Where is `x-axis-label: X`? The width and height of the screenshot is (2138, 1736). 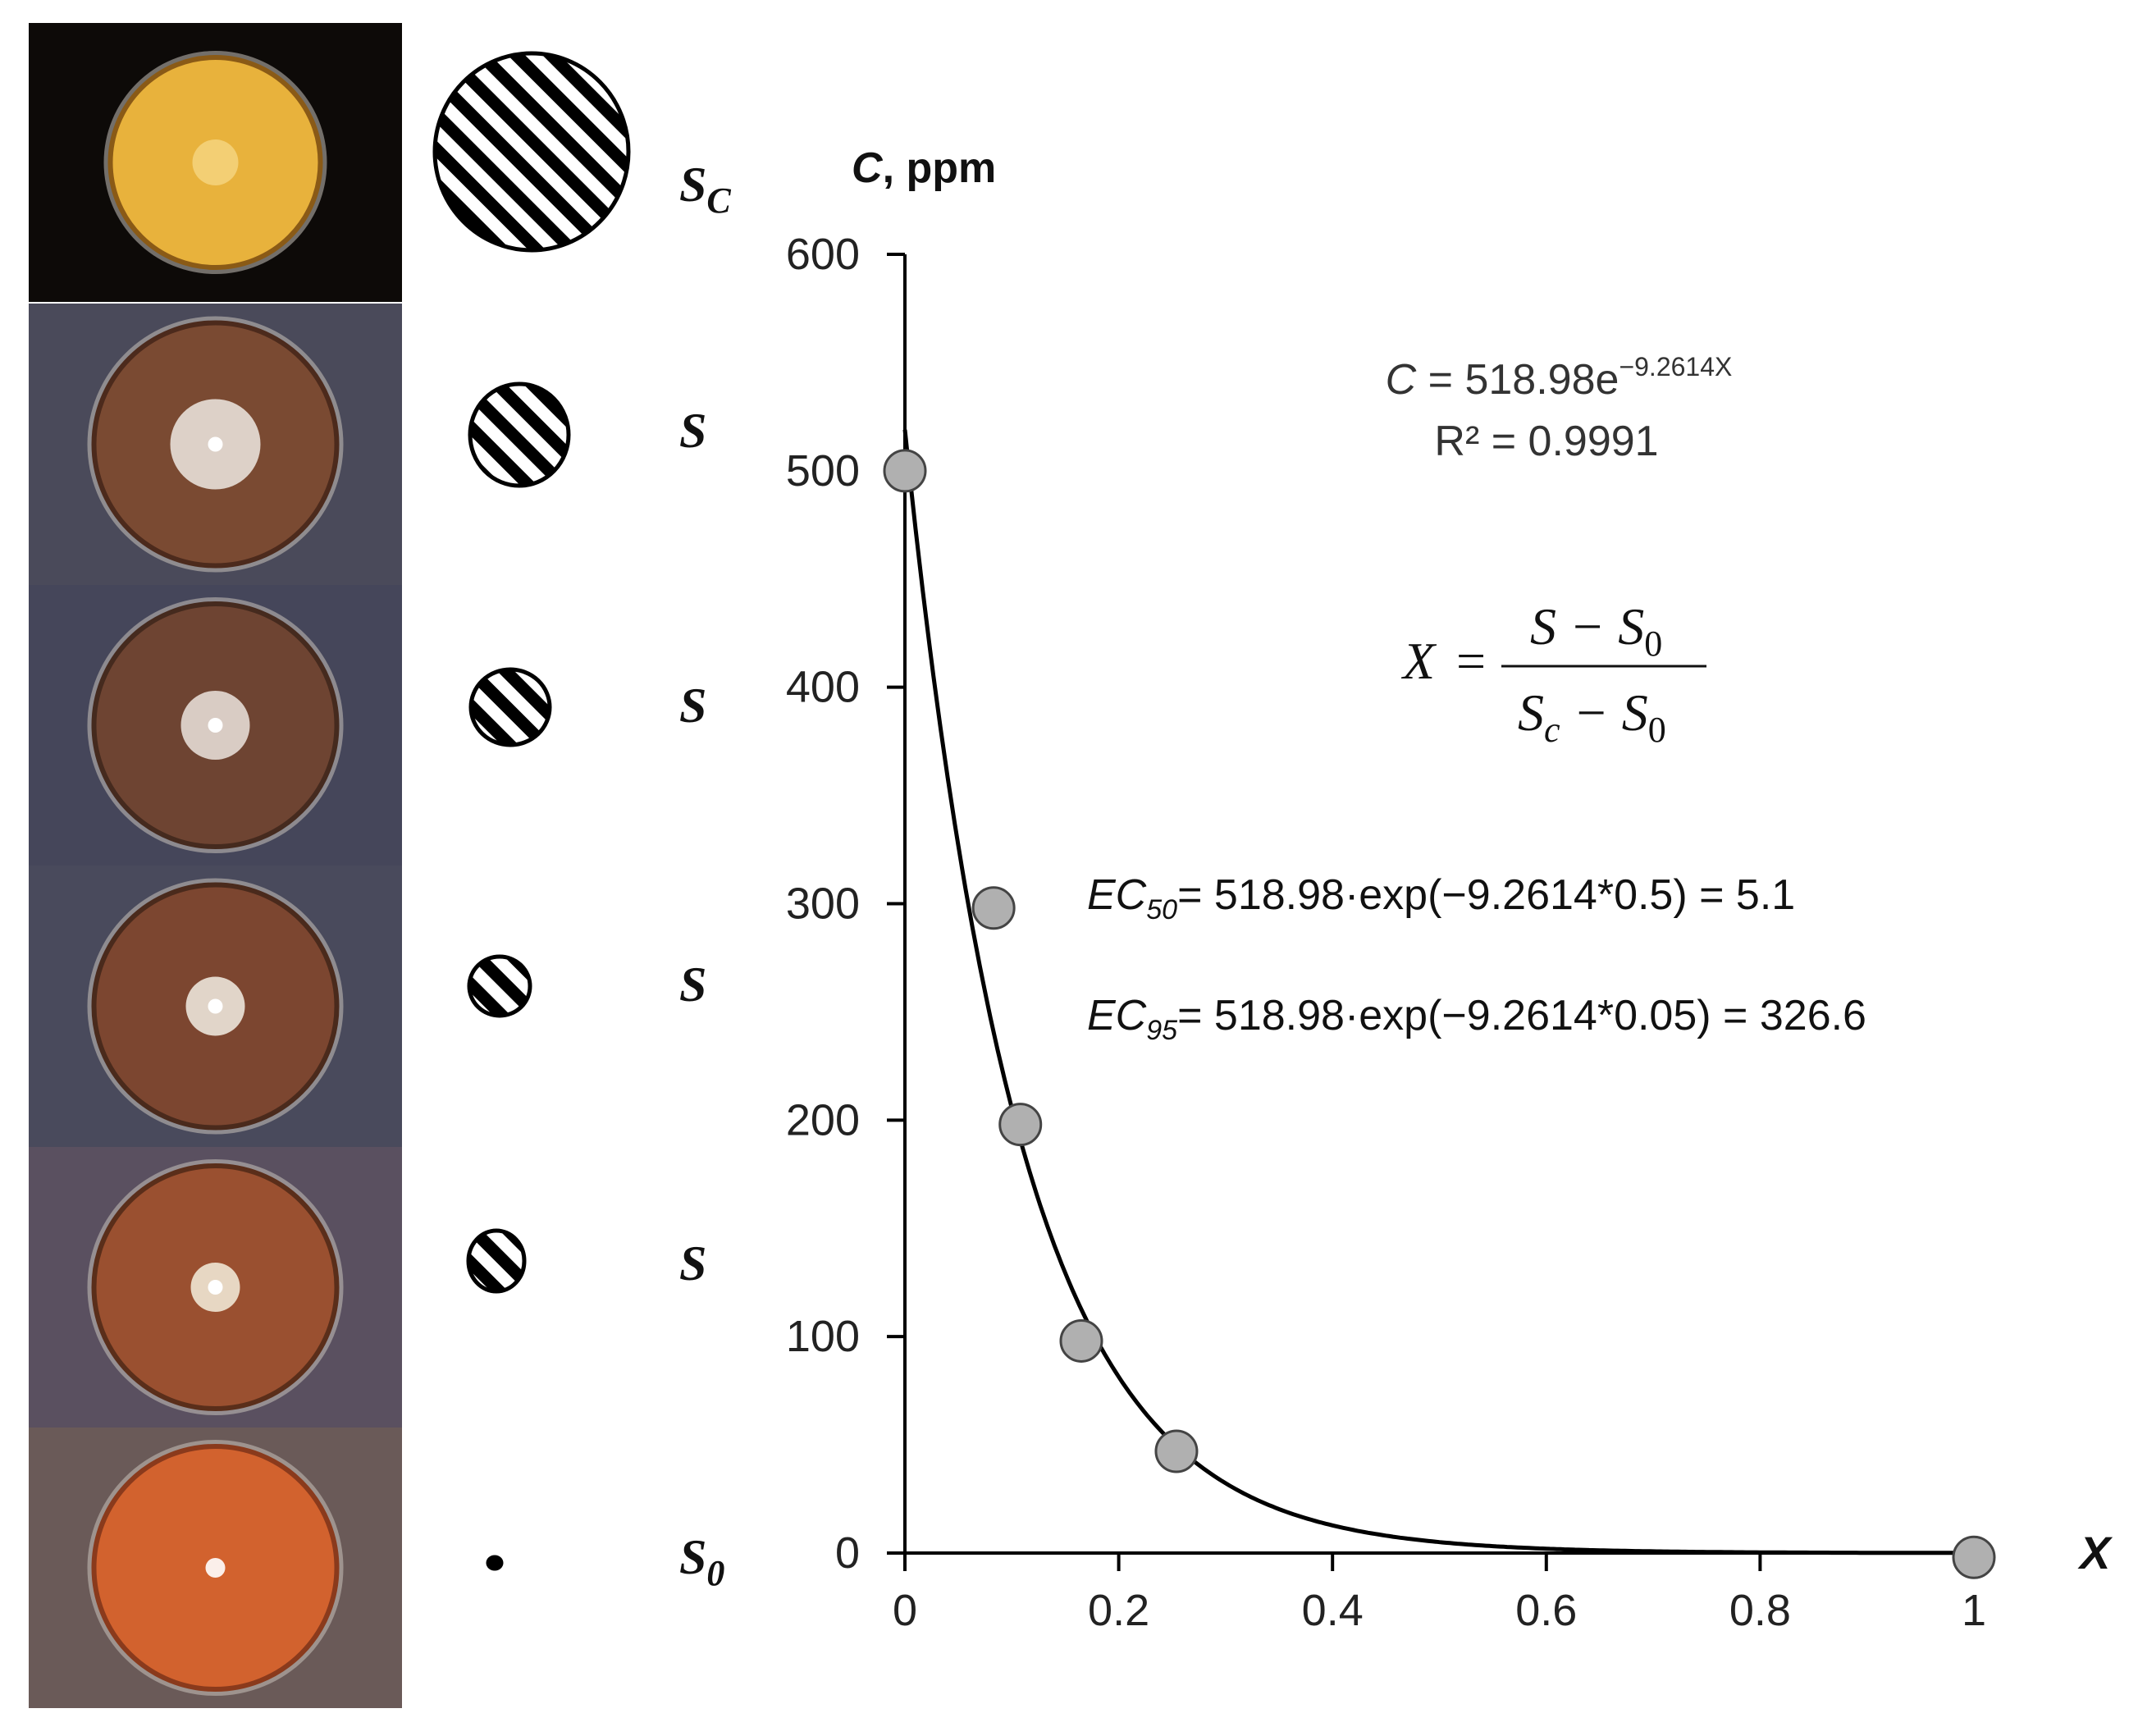
x-axis-label: X is located at coordinates (2095, 1552).